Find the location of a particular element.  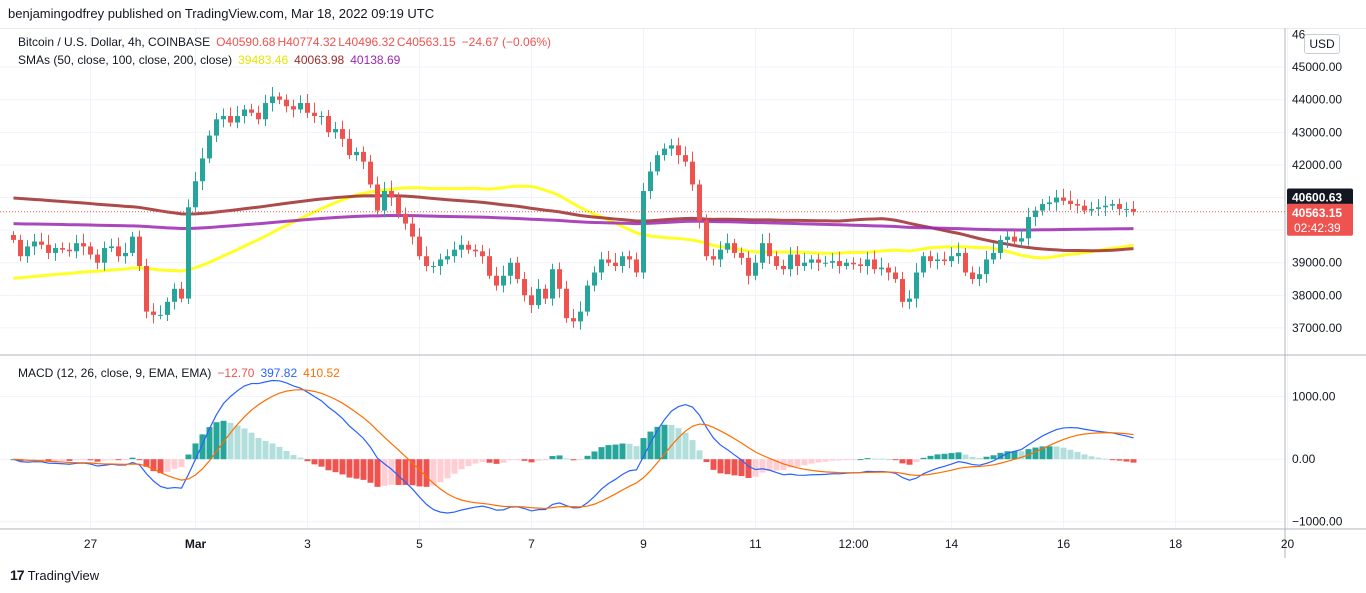

high-tag-text: 40600.63 is located at coordinates (1317, 198).